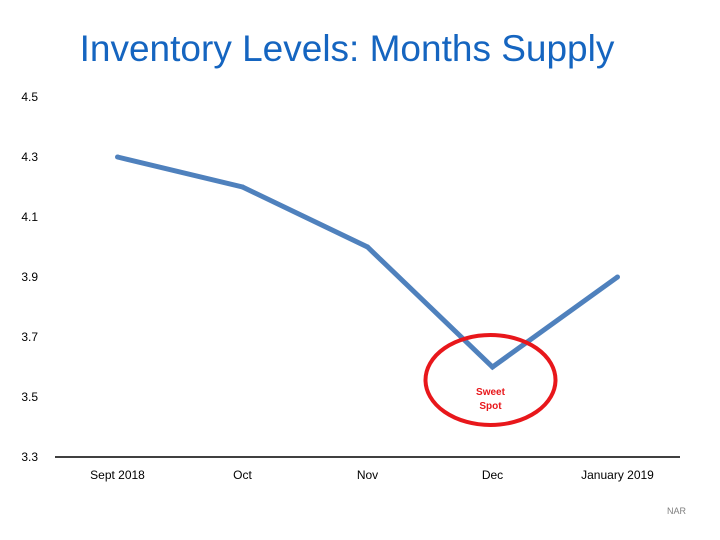 The image size is (720, 540). What do you see at coordinates (29, 157) in the screenshot?
I see `y-tick-label: 4.3` at bounding box center [29, 157].